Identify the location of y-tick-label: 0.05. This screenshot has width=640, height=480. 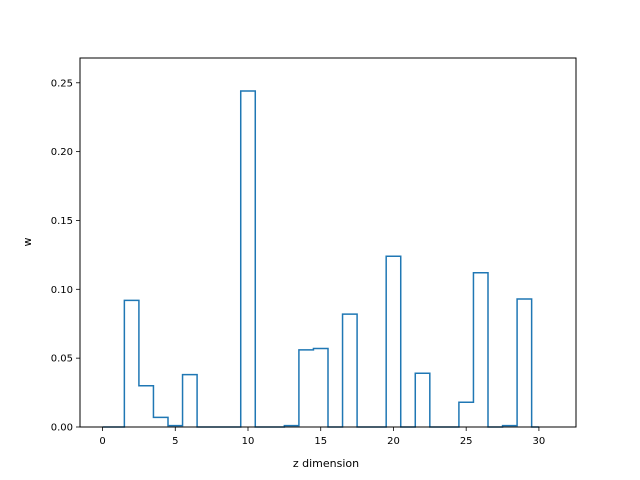
(62, 359).